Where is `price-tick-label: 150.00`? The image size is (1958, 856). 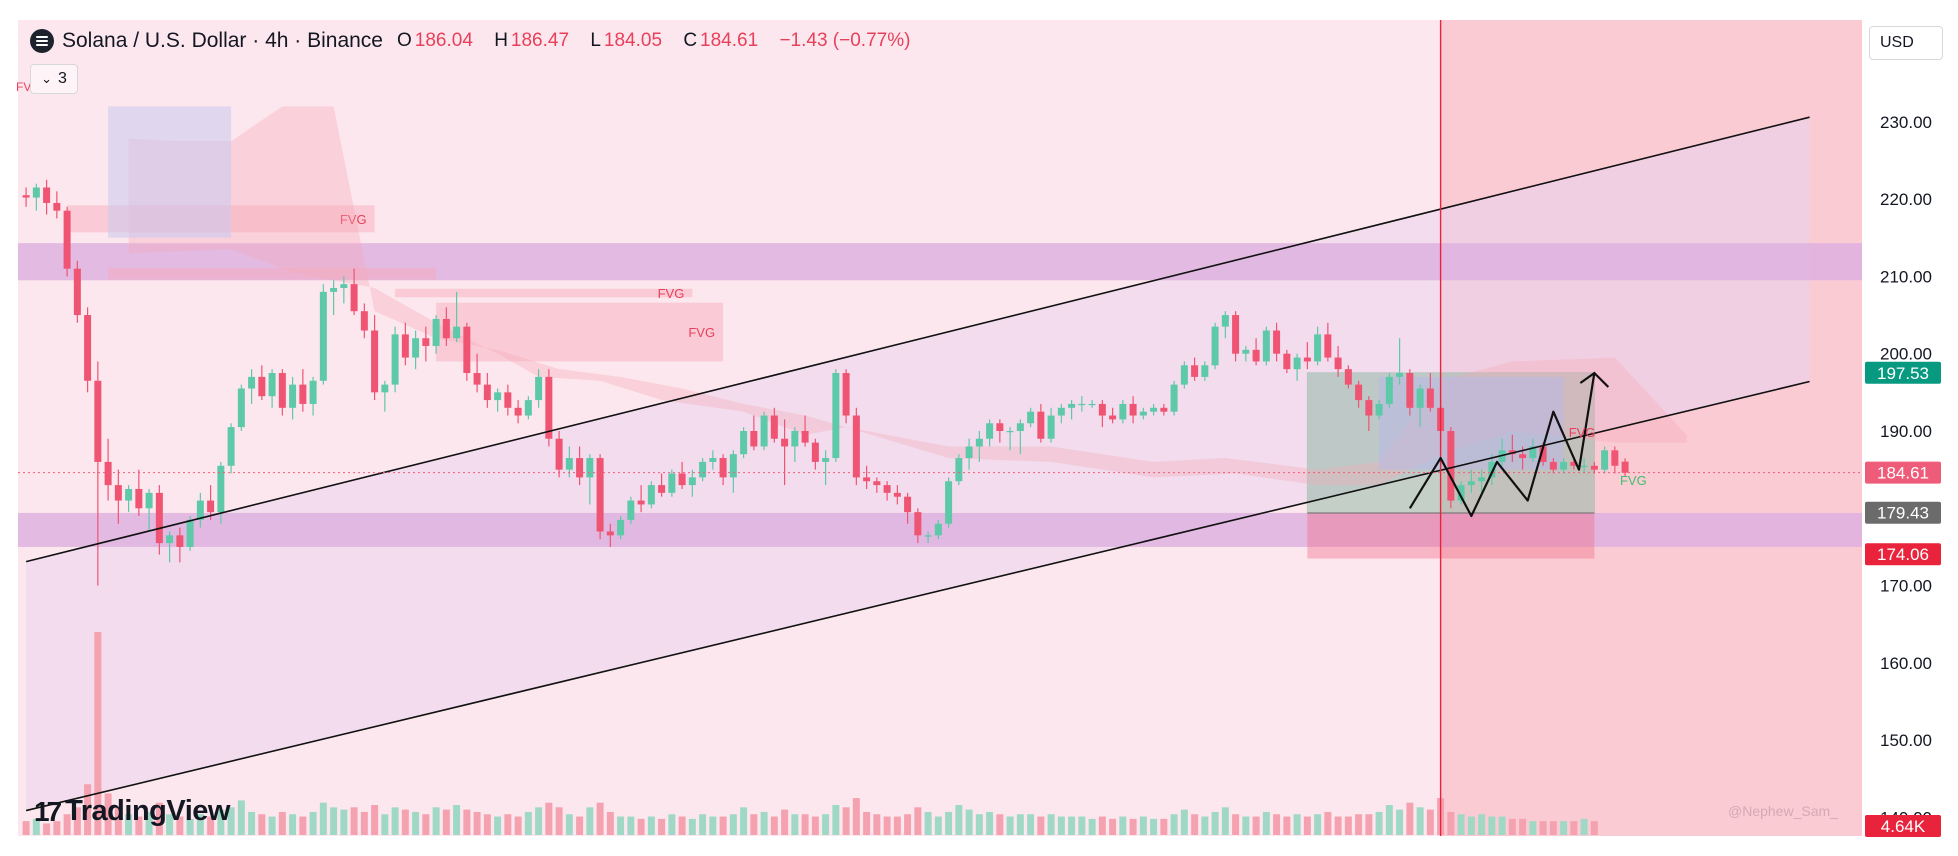
price-tick-label: 150.00 is located at coordinates (1906, 740).